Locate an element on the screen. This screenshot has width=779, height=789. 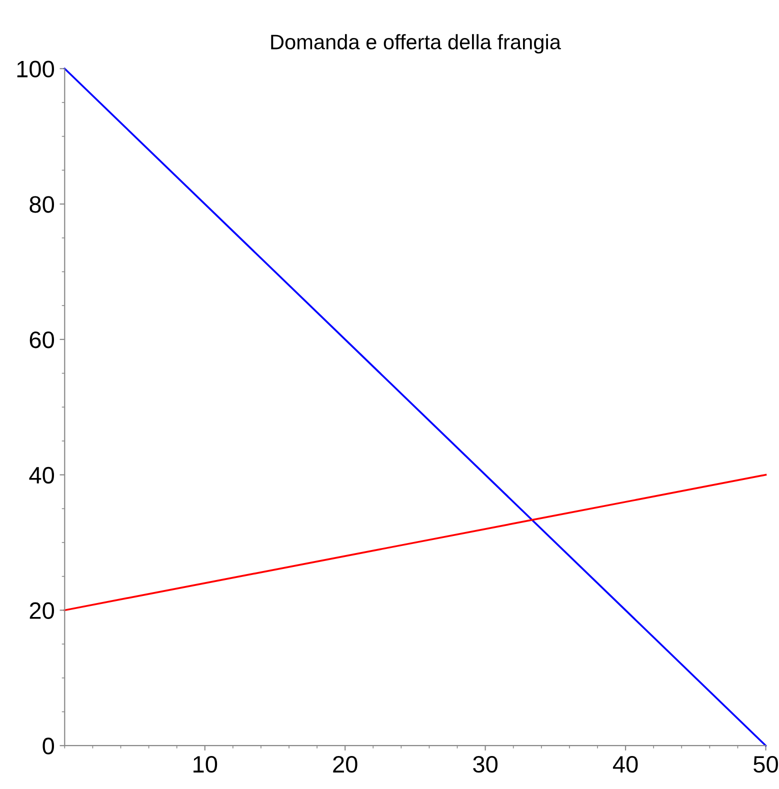
x-tick-label: 20 is located at coordinates (345, 764).